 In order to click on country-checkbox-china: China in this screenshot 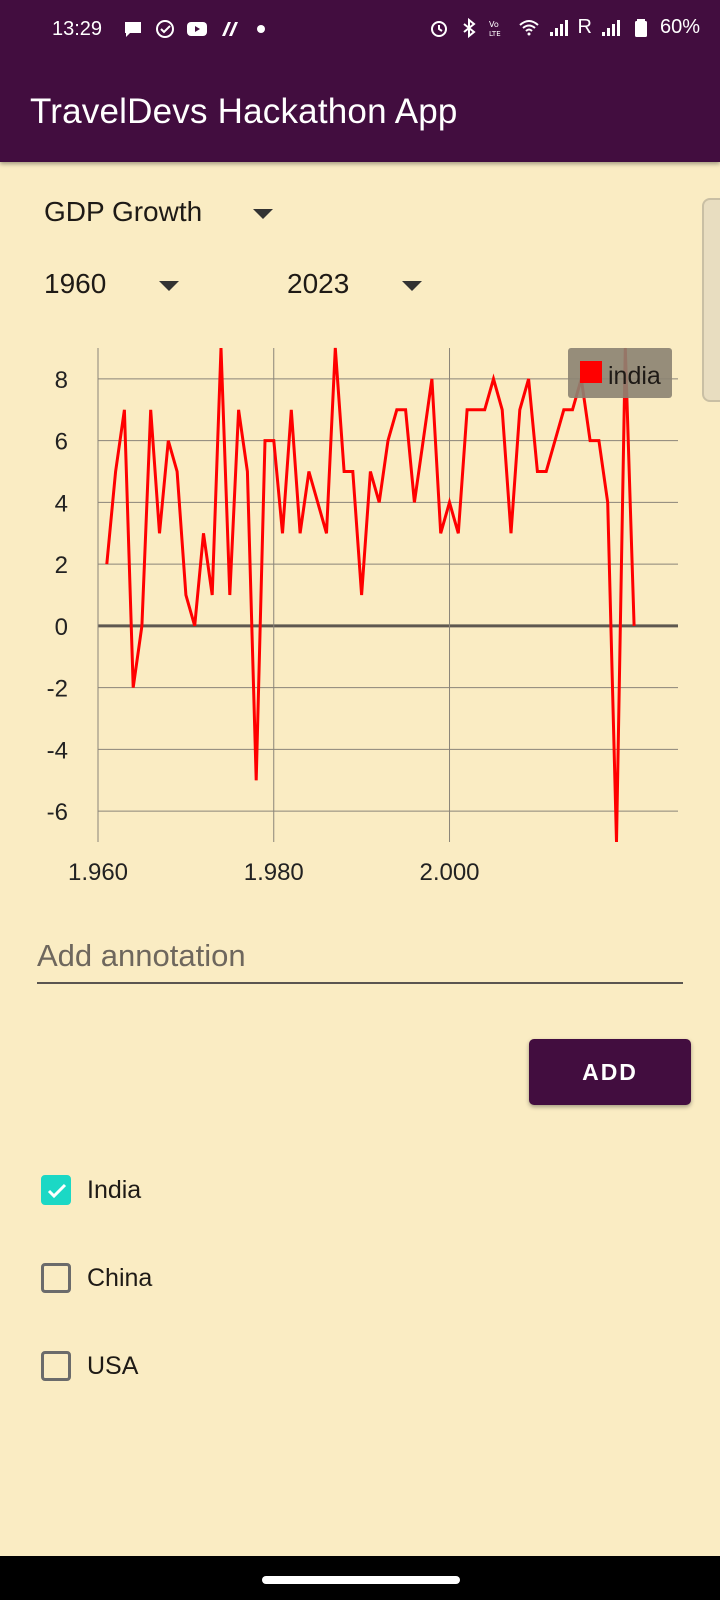, I will do `click(96, 1278)`.